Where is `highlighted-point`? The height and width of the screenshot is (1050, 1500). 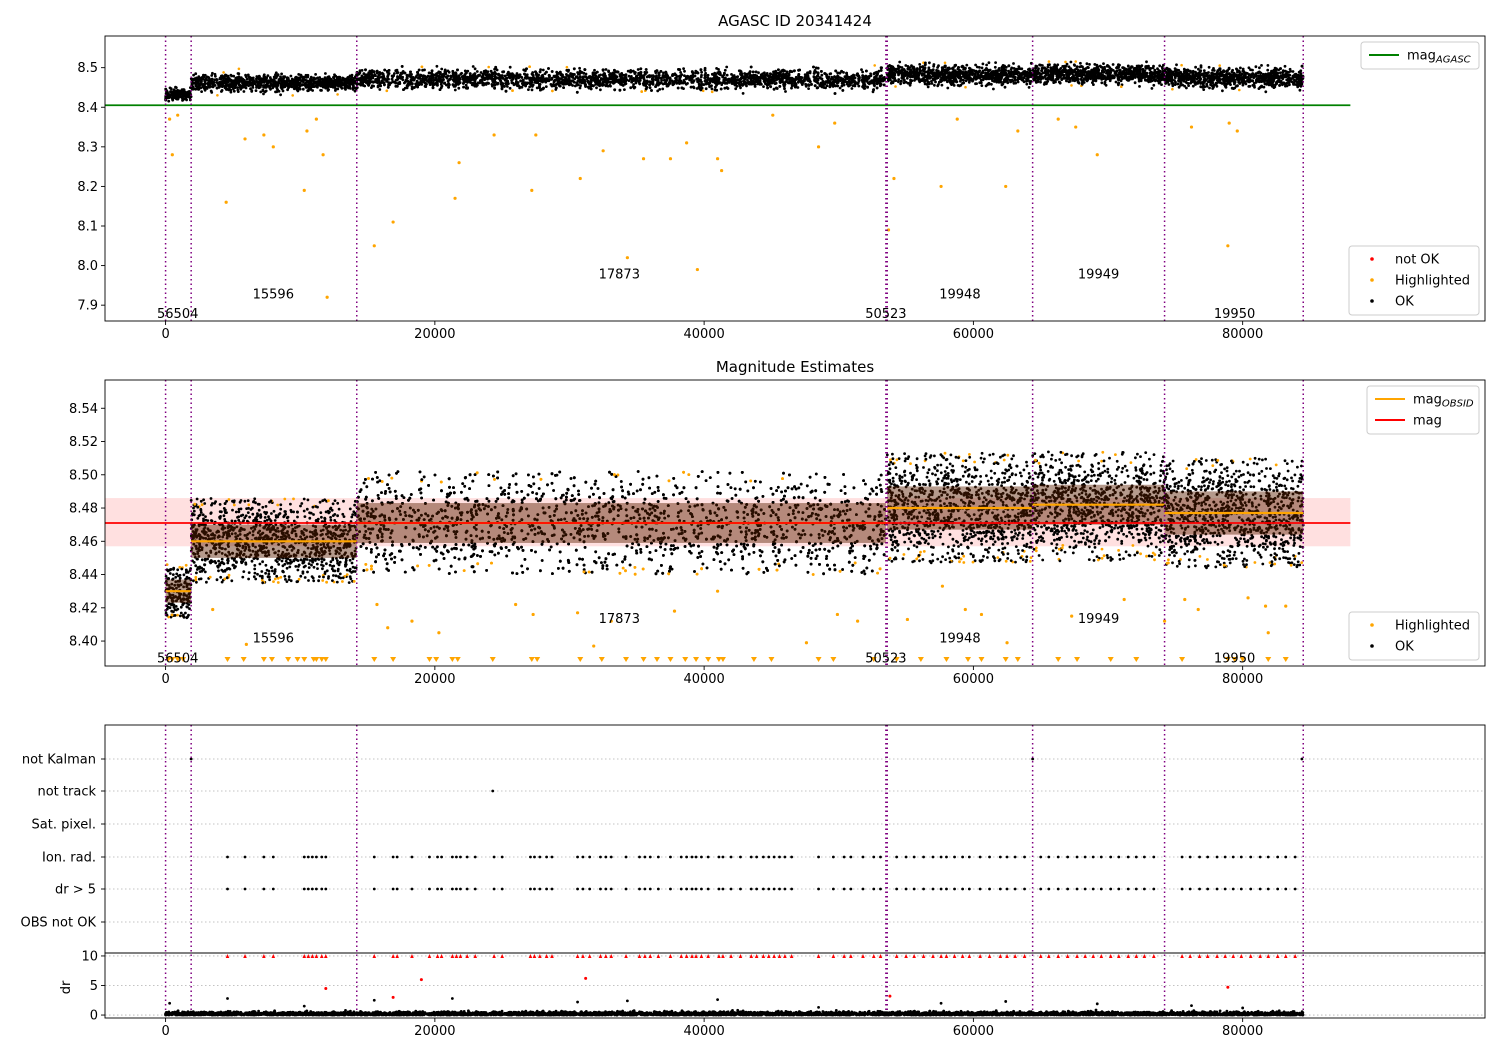
highlighted-point is located at coordinates (489, 67).